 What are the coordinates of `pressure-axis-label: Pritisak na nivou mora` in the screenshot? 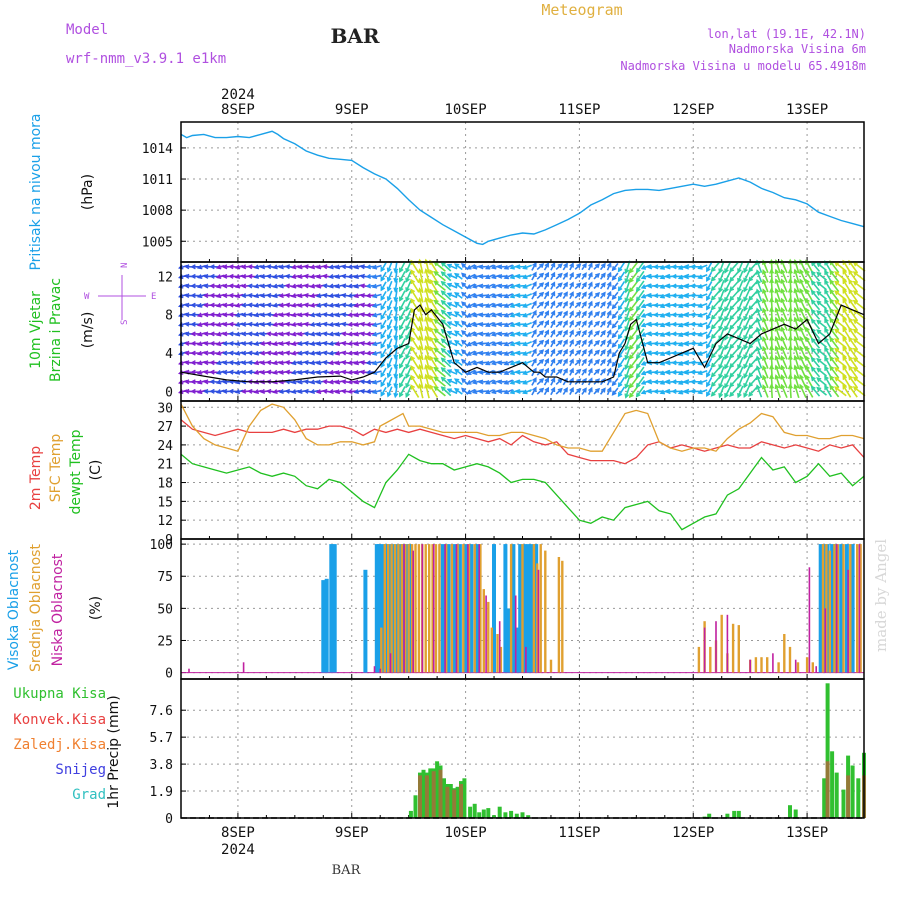 It's located at (36, 191).